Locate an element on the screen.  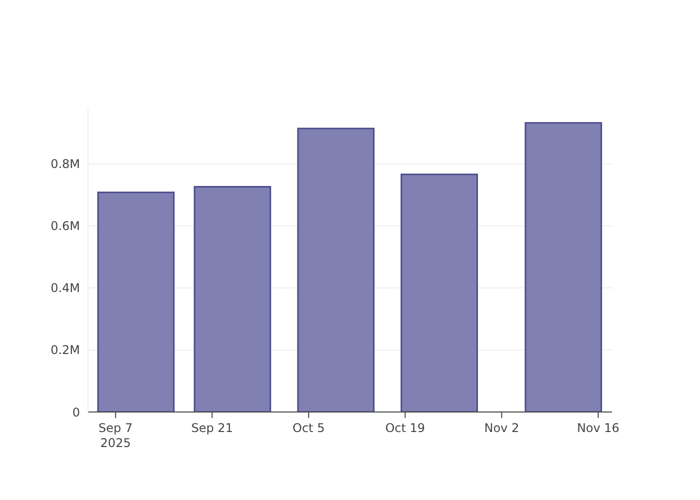
y-tick-label: 0 is located at coordinates (76, 412).